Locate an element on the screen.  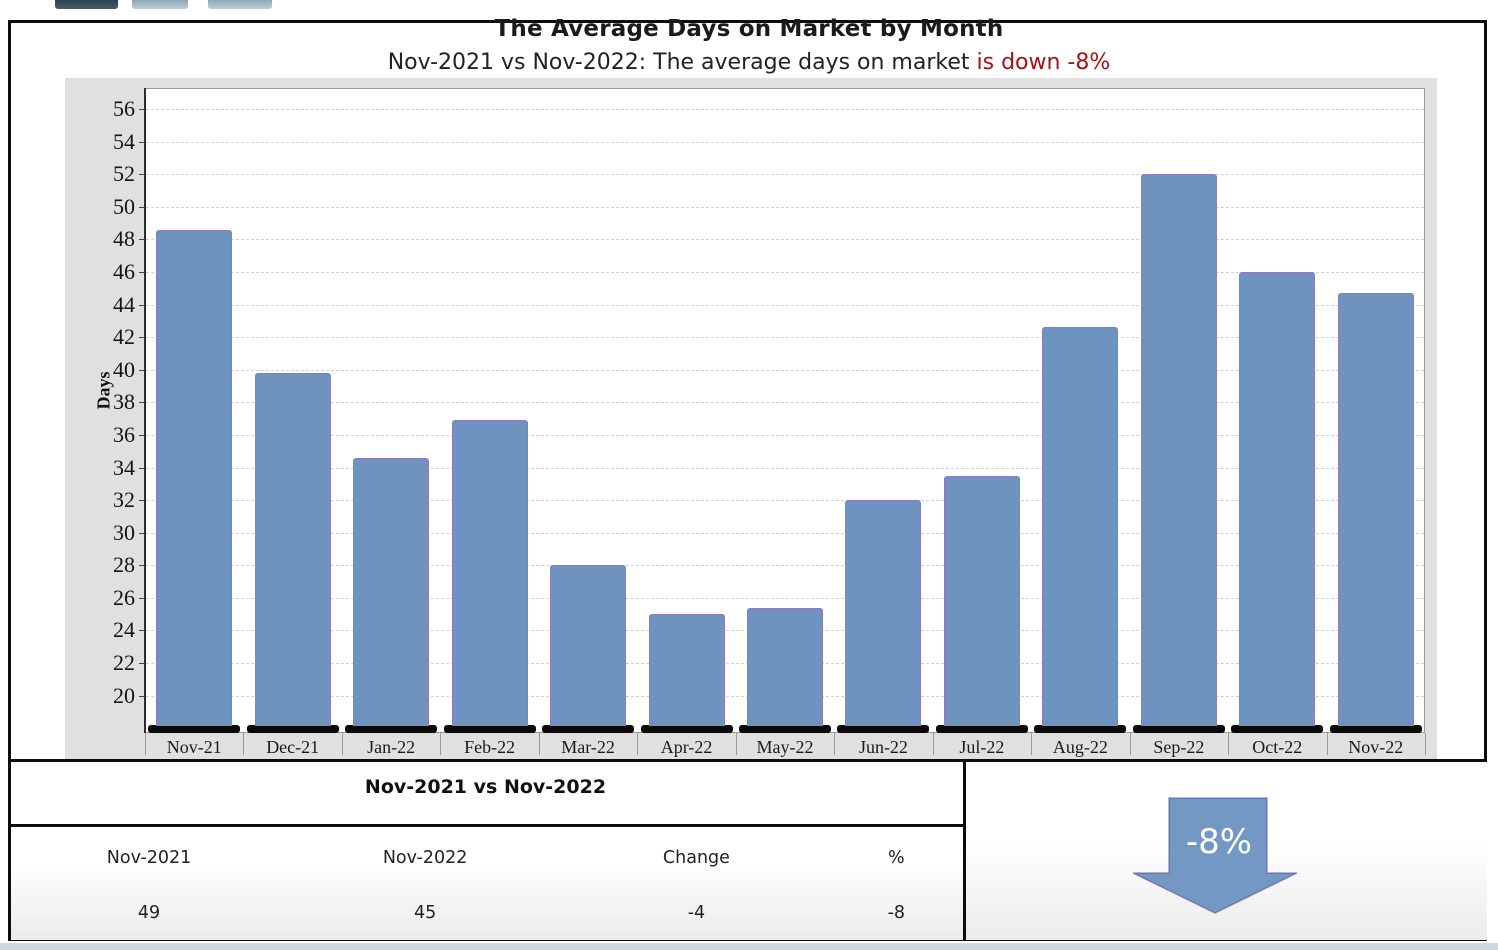
x-tick-label: Mar-22 is located at coordinates (588, 747).